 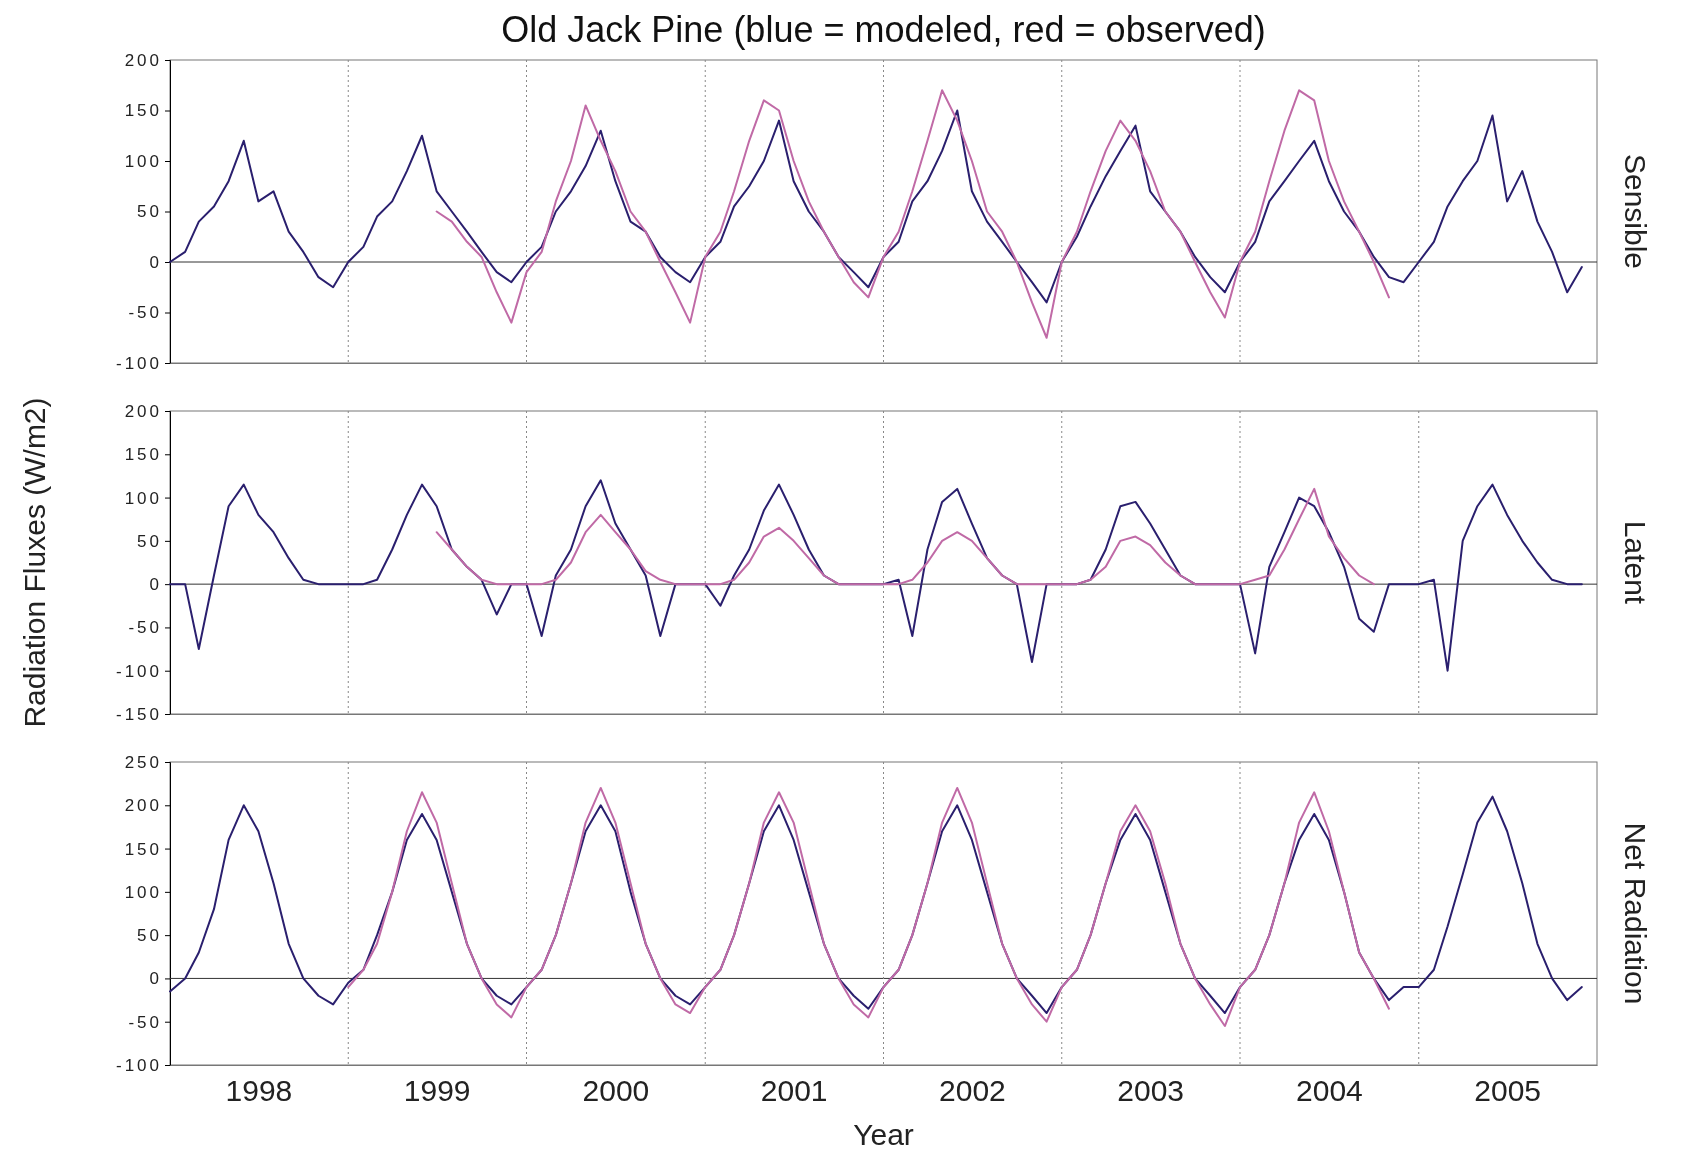 I want to click on x-tick-label: 2002, so click(x=972, y=1090).